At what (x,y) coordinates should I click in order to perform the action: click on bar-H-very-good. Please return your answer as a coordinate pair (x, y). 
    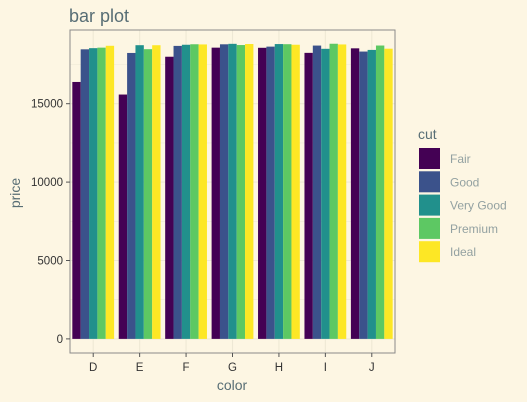
    Looking at the image, I should click on (279, 191).